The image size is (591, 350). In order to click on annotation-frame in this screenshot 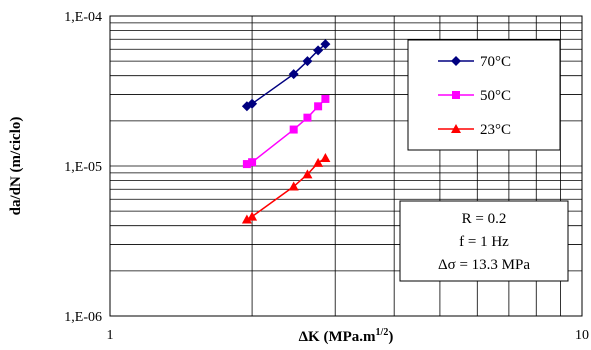, I will do `click(484, 241)`.